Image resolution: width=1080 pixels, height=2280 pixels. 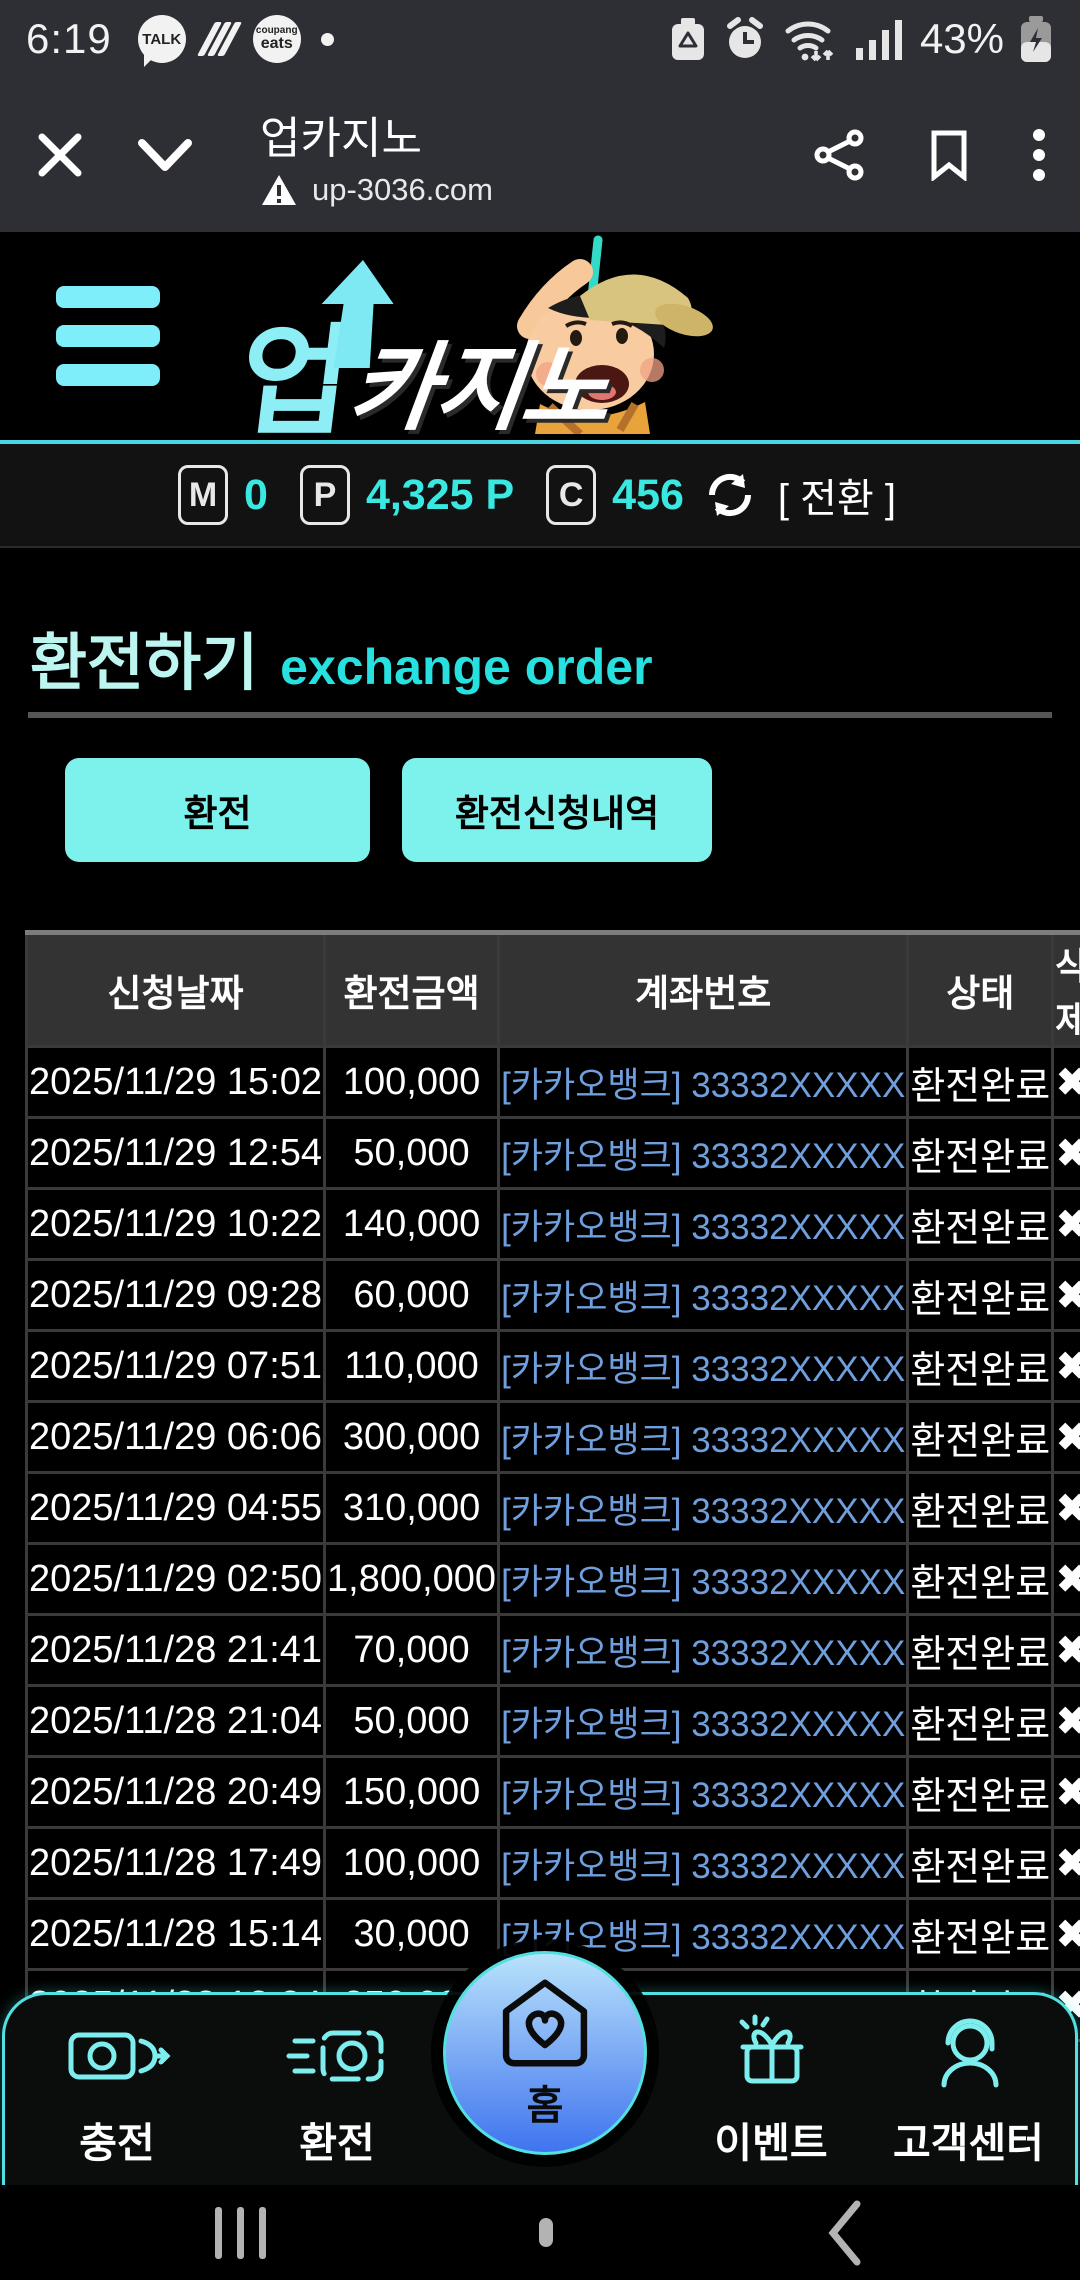 I want to click on nav-item-home: 홈, so click(x=545, y=2053).